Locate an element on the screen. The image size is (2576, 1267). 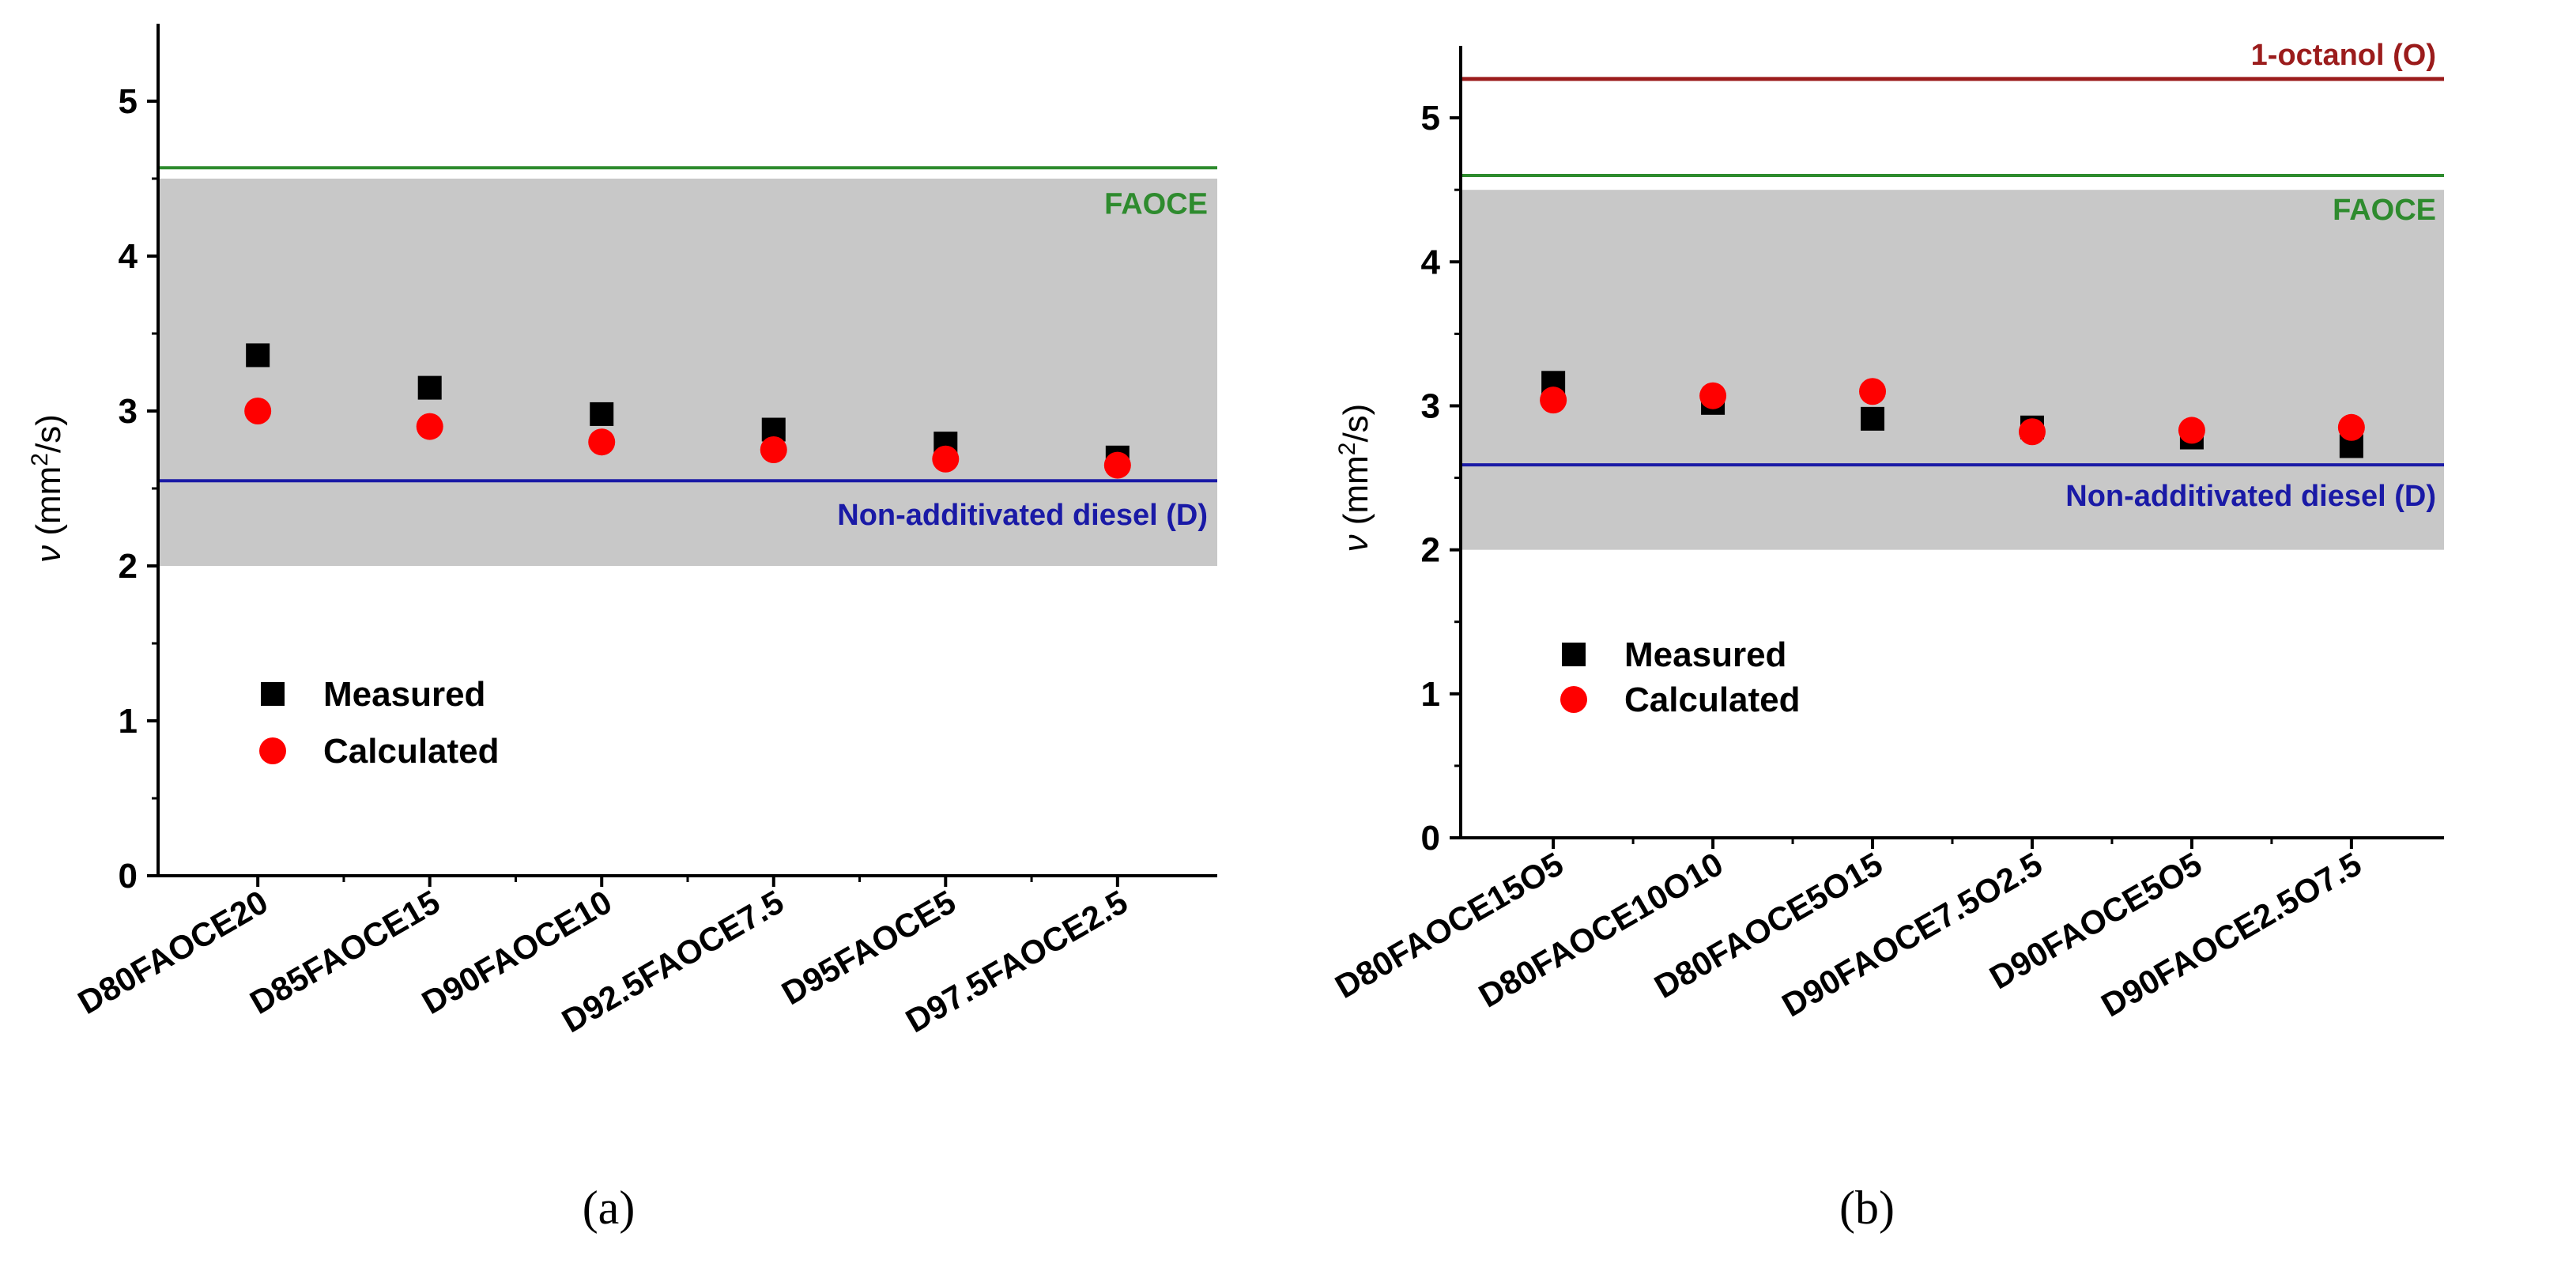
x-category-label: D80FAOCE20 is located at coordinates (173, 952).